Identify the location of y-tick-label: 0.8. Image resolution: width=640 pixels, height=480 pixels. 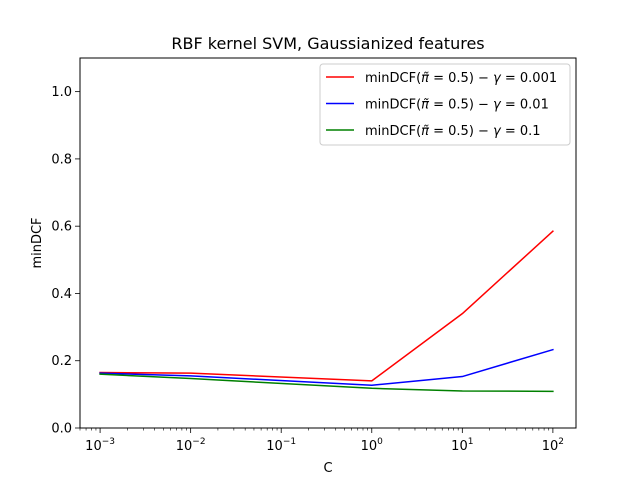
(61, 159).